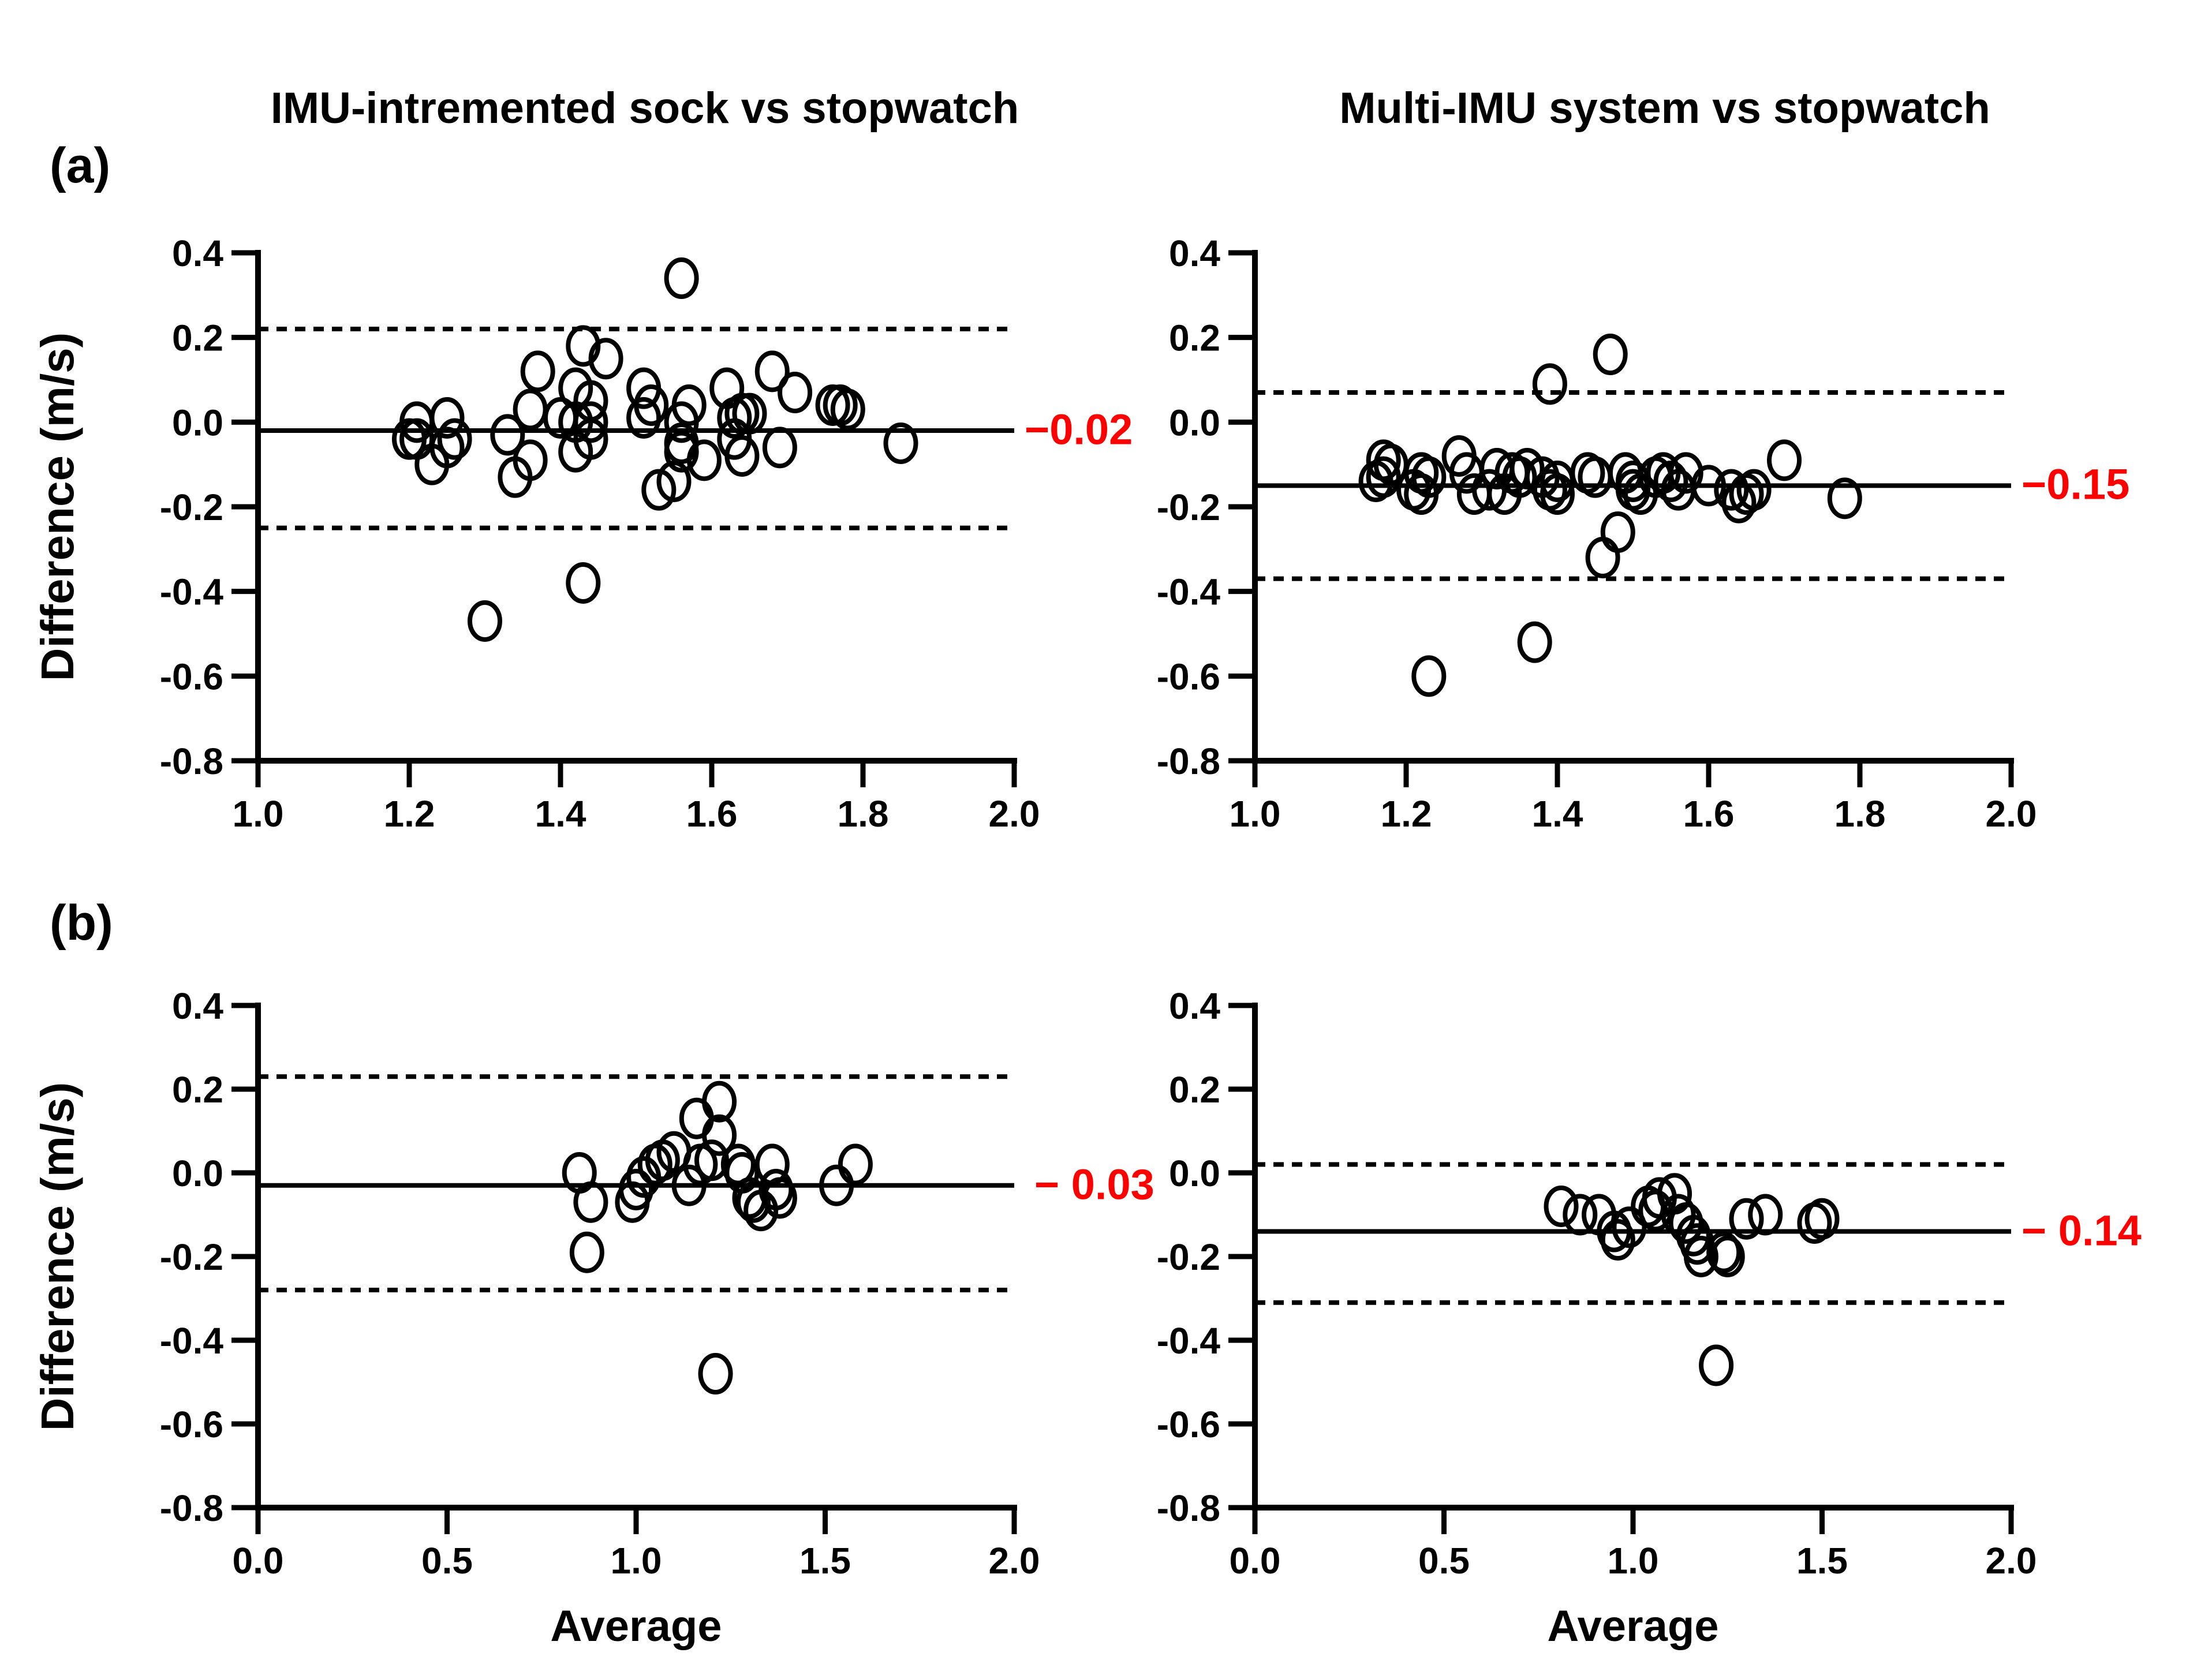 The width and height of the screenshot is (2212, 1675). Describe the element at coordinates (600, 1283) in the screenshot. I see `panel-b_left: 0.40.20.0-0.2-0.4-0.6-0.80.0 0.5 1.0 1.5 2.0` at that location.